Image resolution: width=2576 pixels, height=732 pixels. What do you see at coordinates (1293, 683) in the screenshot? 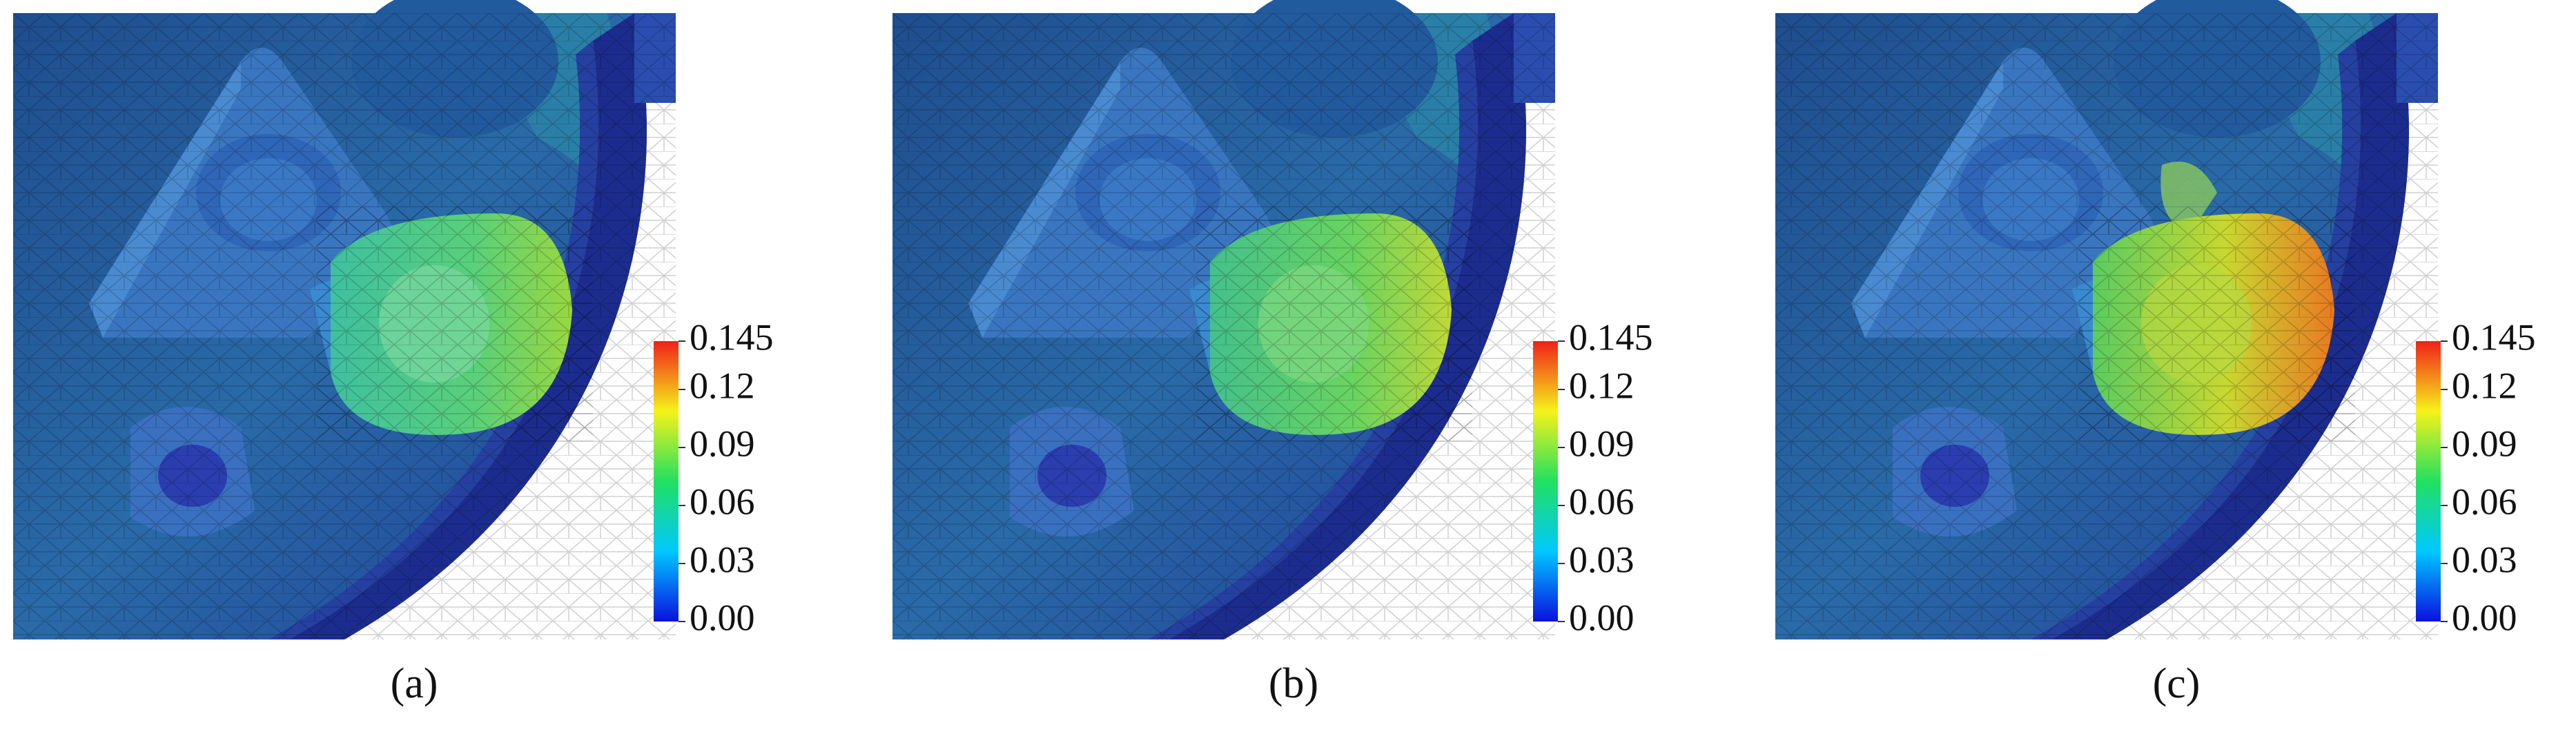
I see `panel-caption: (b)` at bounding box center [1293, 683].